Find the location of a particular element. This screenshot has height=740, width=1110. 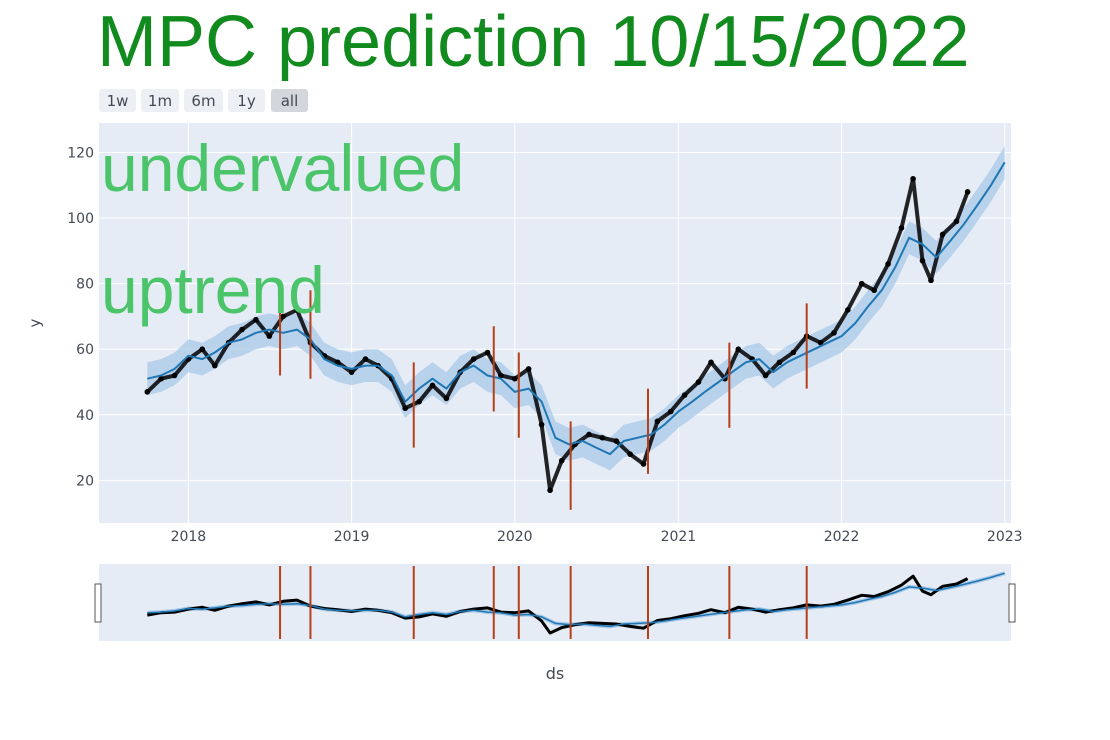

range-slider-preview is located at coordinates (576, 602).